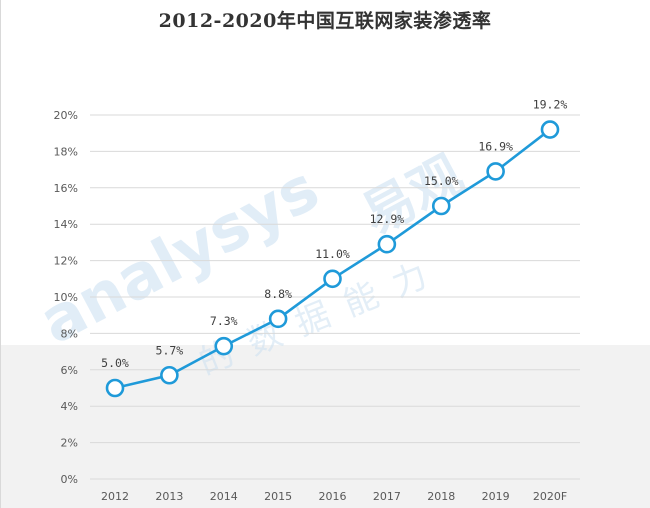 The height and width of the screenshot is (508, 650). What do you see at coordinates (387, 496) in the screenshot?
I see `x-tick-label: 2017` at bounding box center [387, 496].